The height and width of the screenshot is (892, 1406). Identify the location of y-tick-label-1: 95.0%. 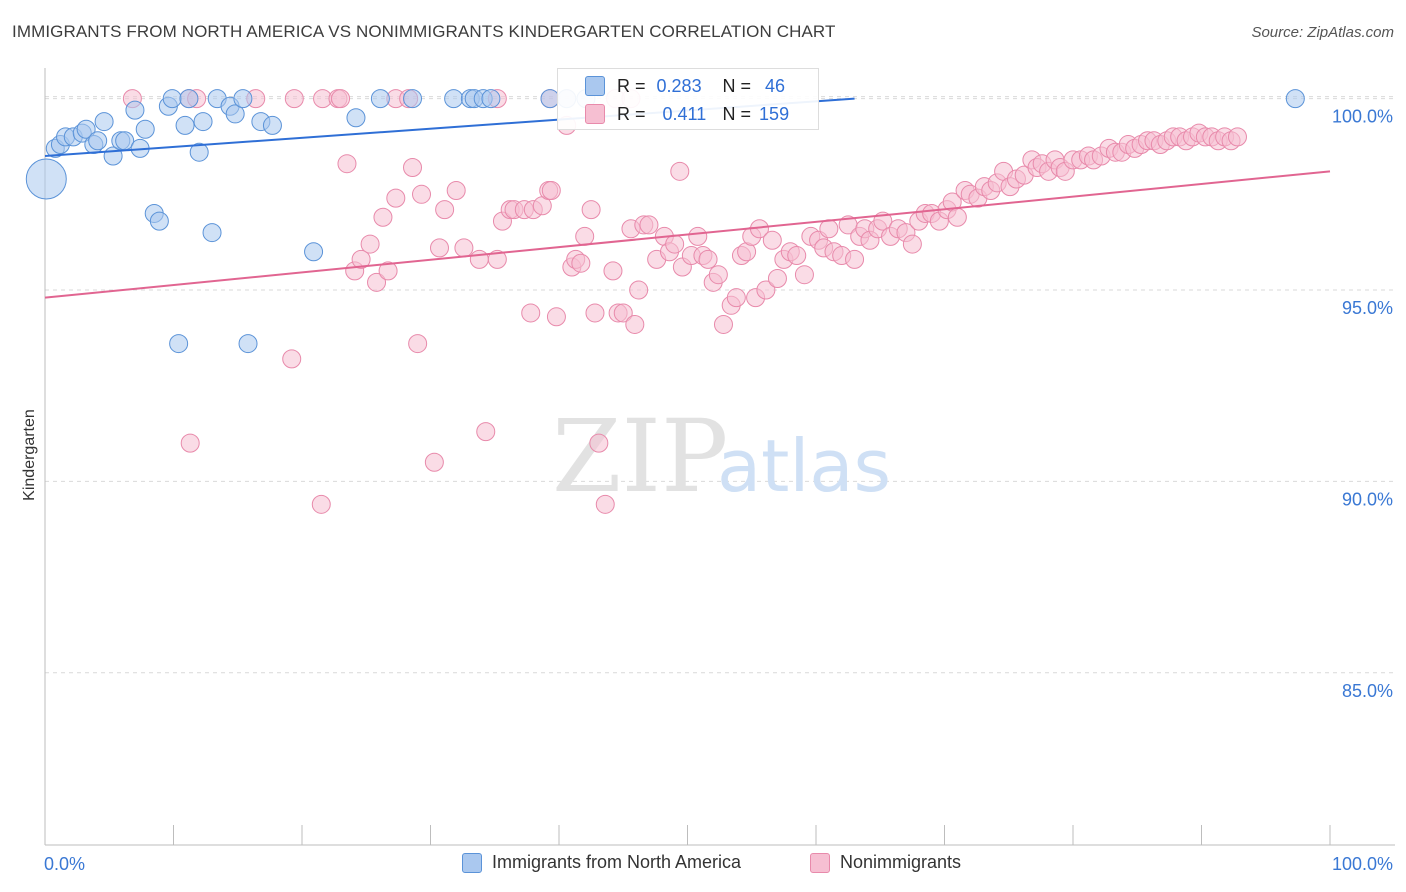
(1367, 308).